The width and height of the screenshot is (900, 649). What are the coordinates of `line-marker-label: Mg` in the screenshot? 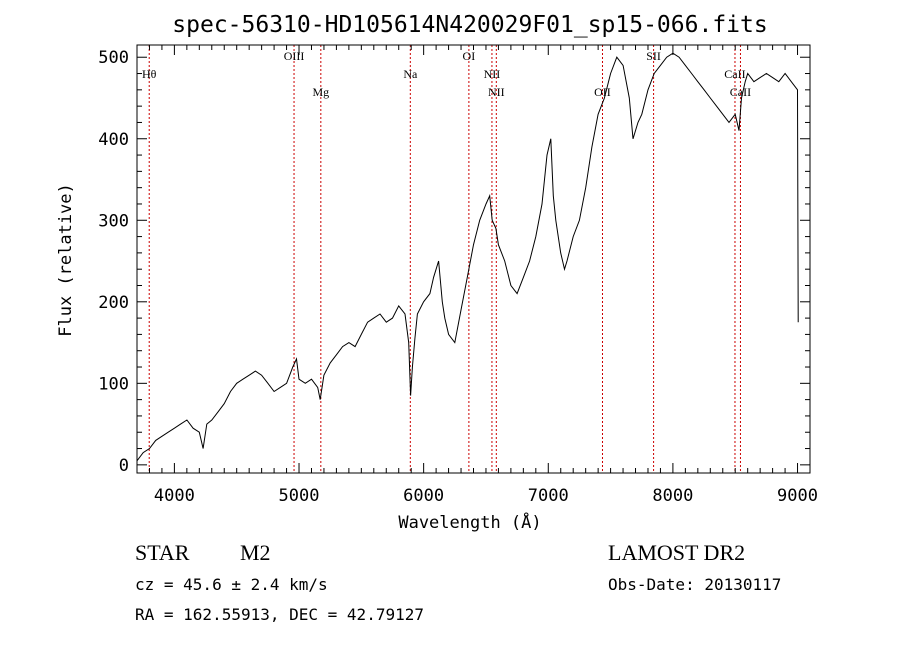 It's located at (320, 92).